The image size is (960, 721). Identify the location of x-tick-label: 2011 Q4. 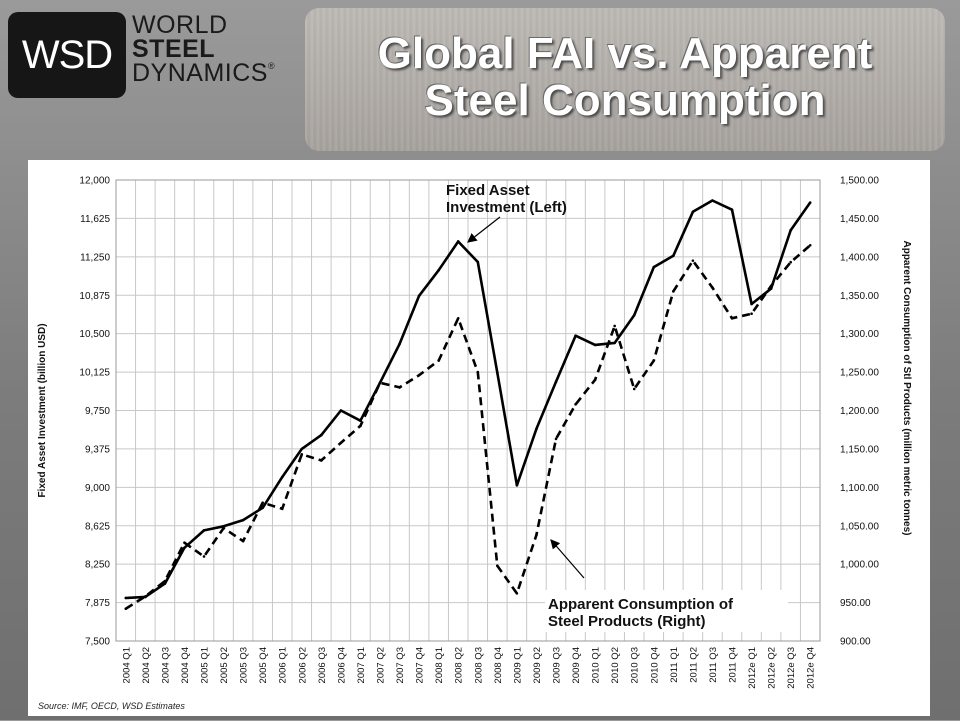
(733, 665).